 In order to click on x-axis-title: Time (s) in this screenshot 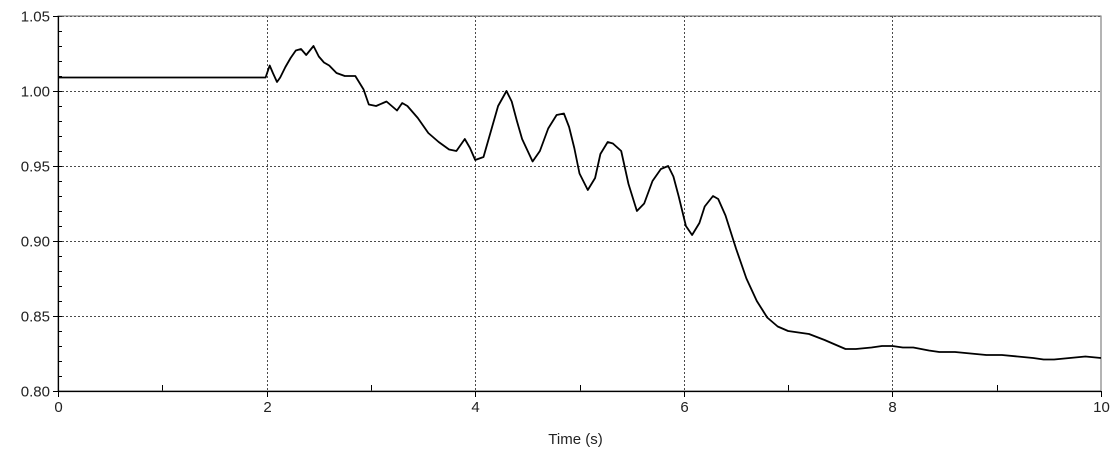, I will do `click(575, 439)`.